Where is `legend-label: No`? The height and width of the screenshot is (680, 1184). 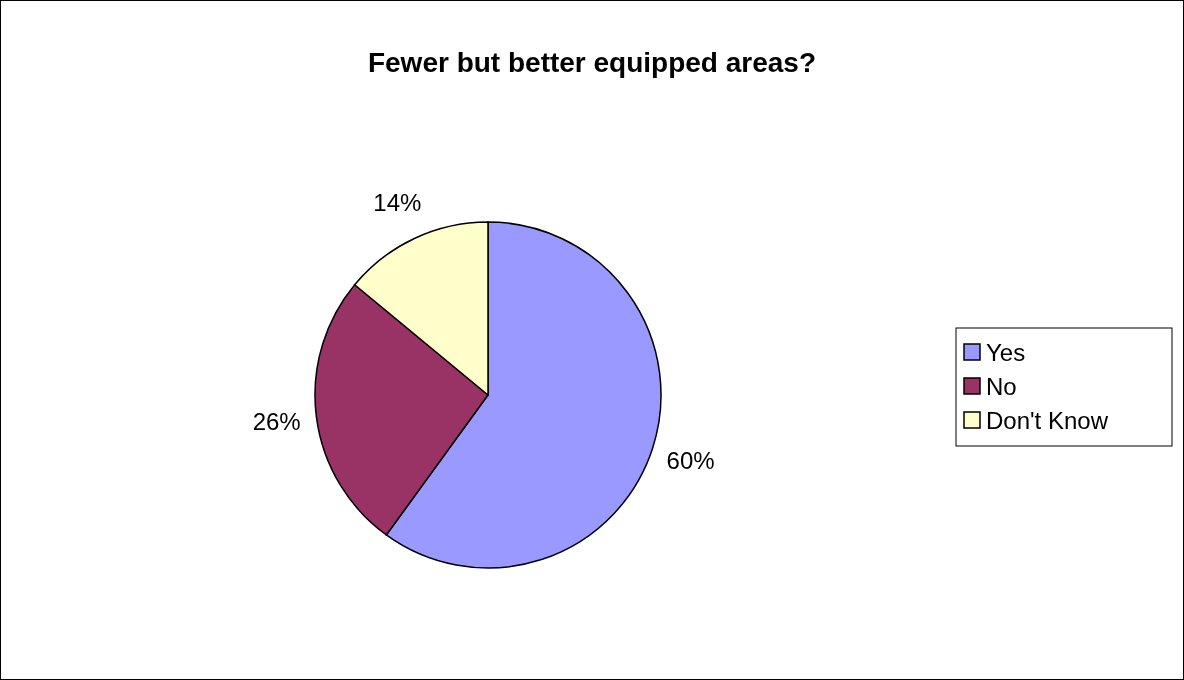 legend-label: No is located at coordinates (1001, 386).